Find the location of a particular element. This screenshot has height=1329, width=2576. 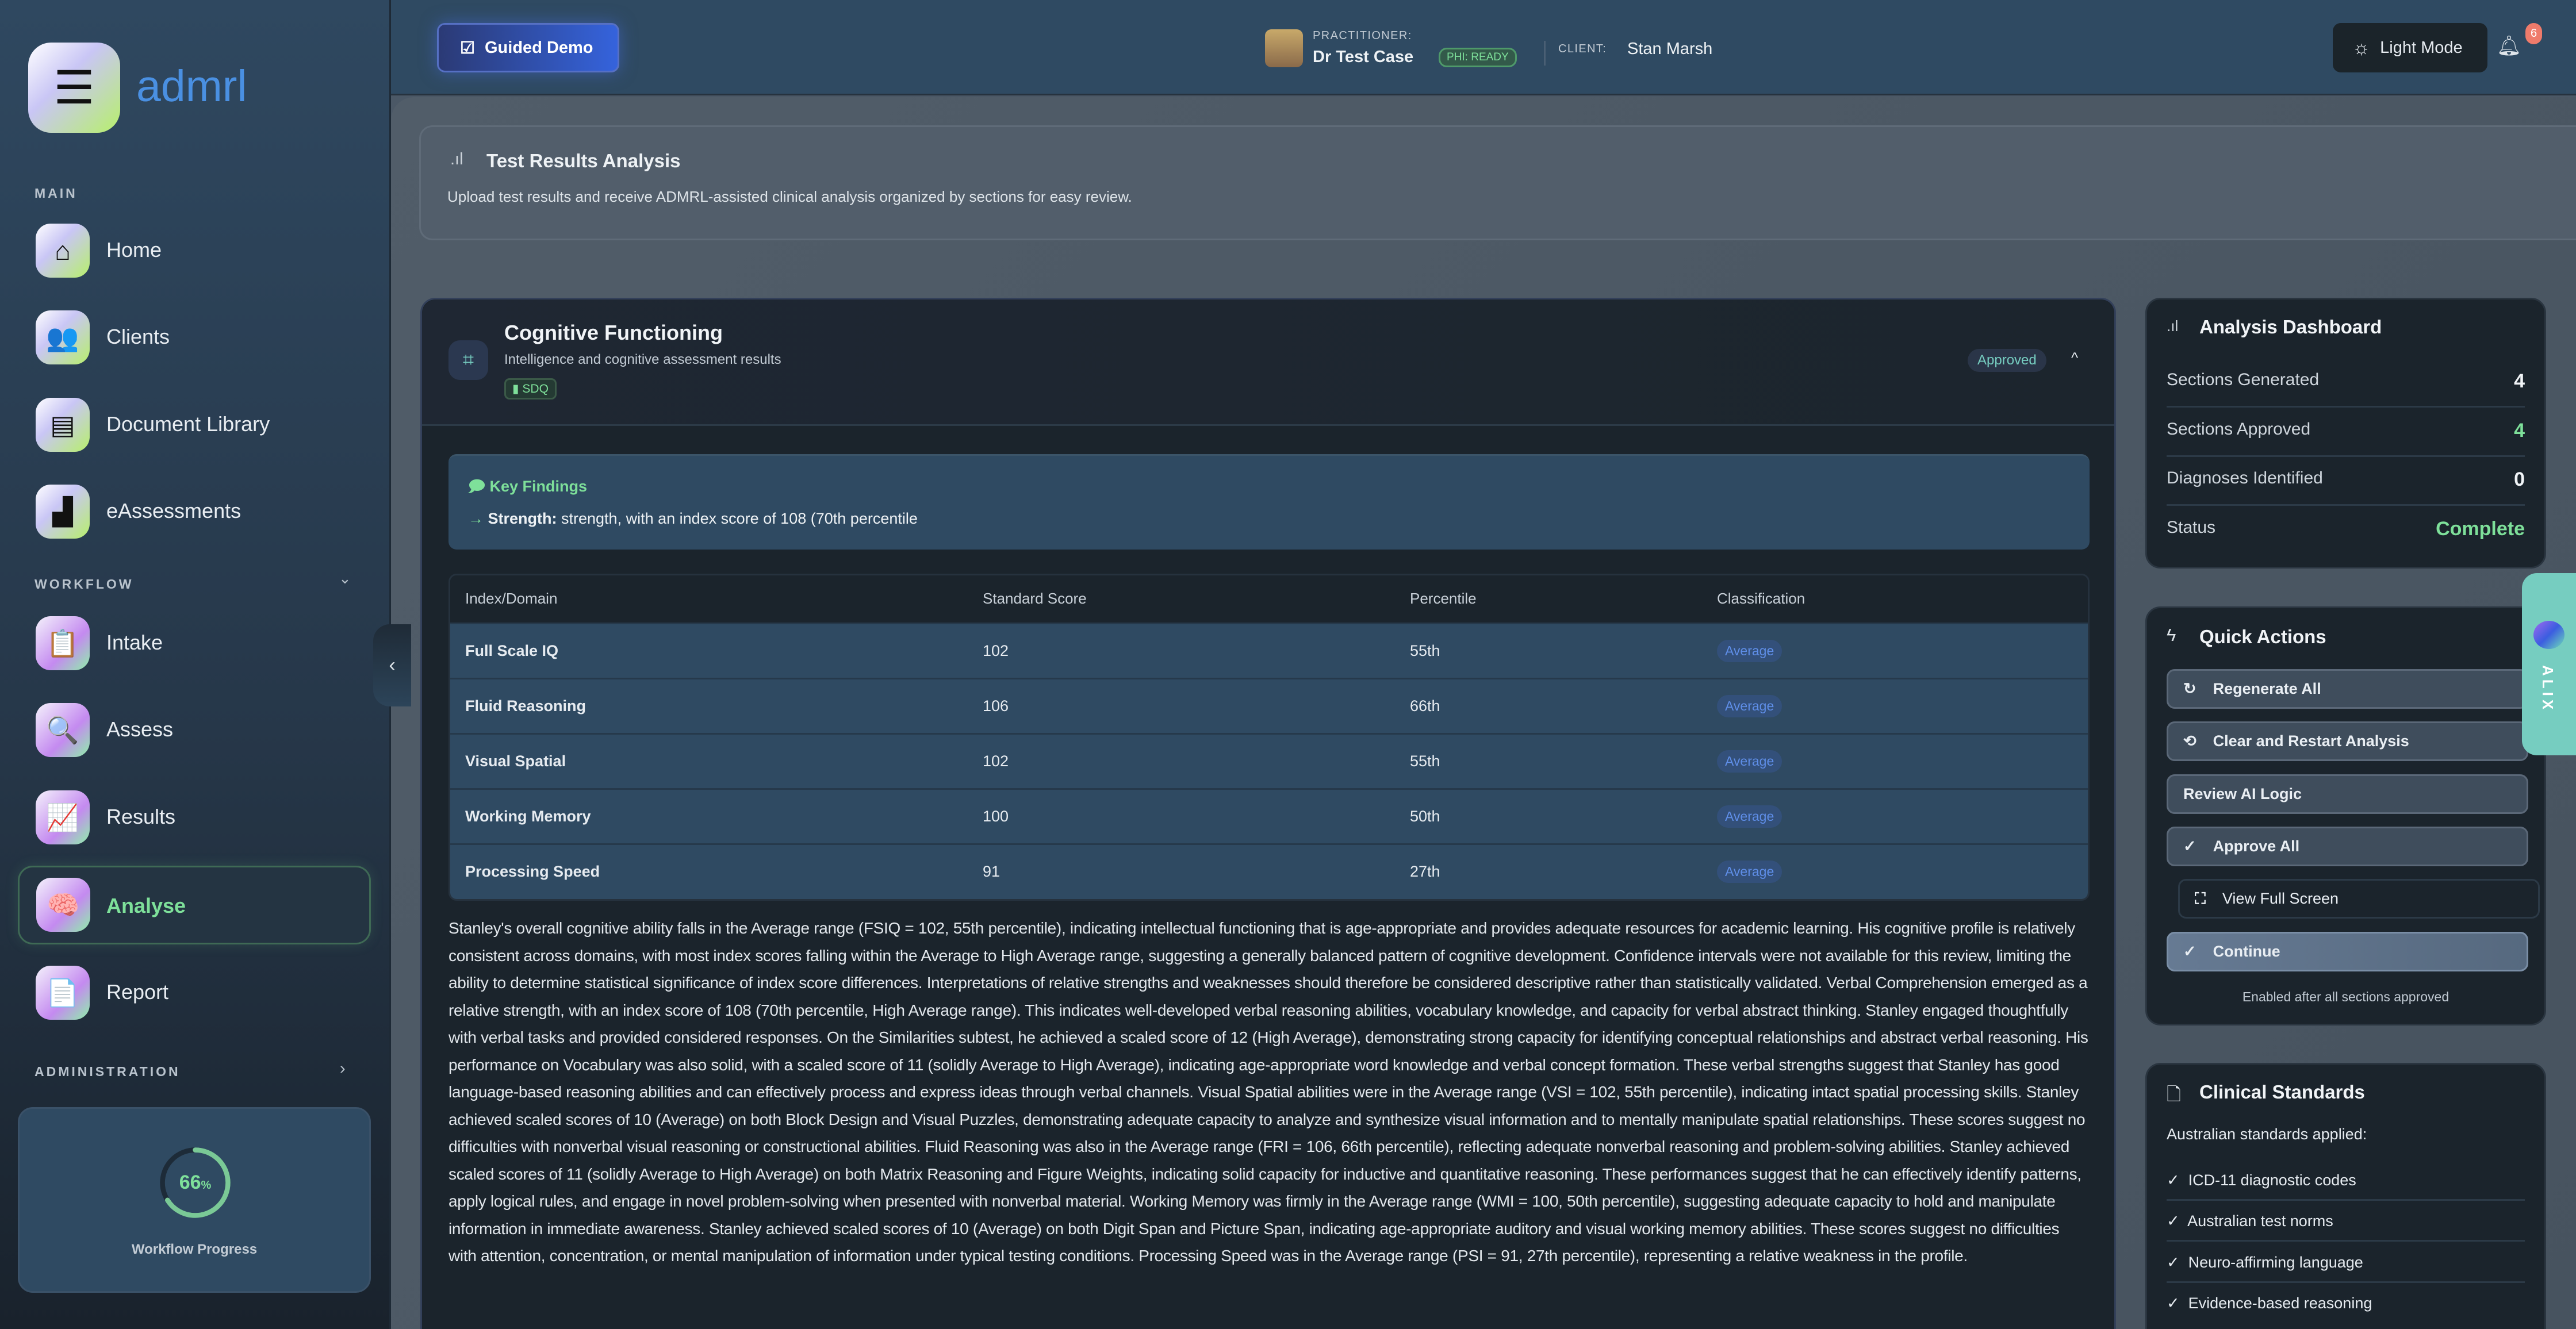

alix-assistant-tab: ALIX is located at coordinates (2549, 664).